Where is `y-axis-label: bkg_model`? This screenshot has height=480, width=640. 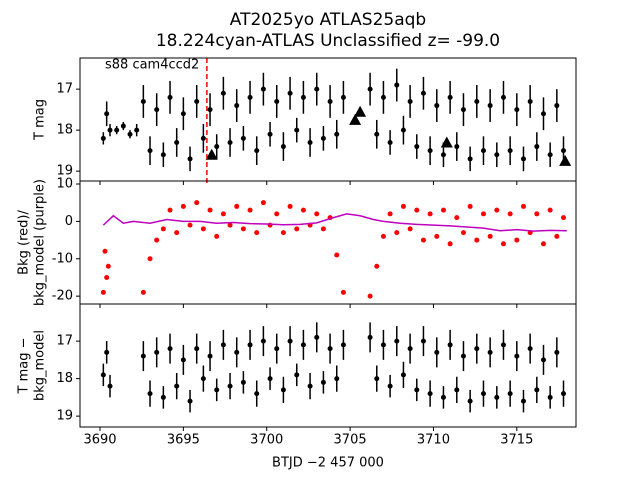
y-axis-label: bkg_model is located at coordinates (40, 365).